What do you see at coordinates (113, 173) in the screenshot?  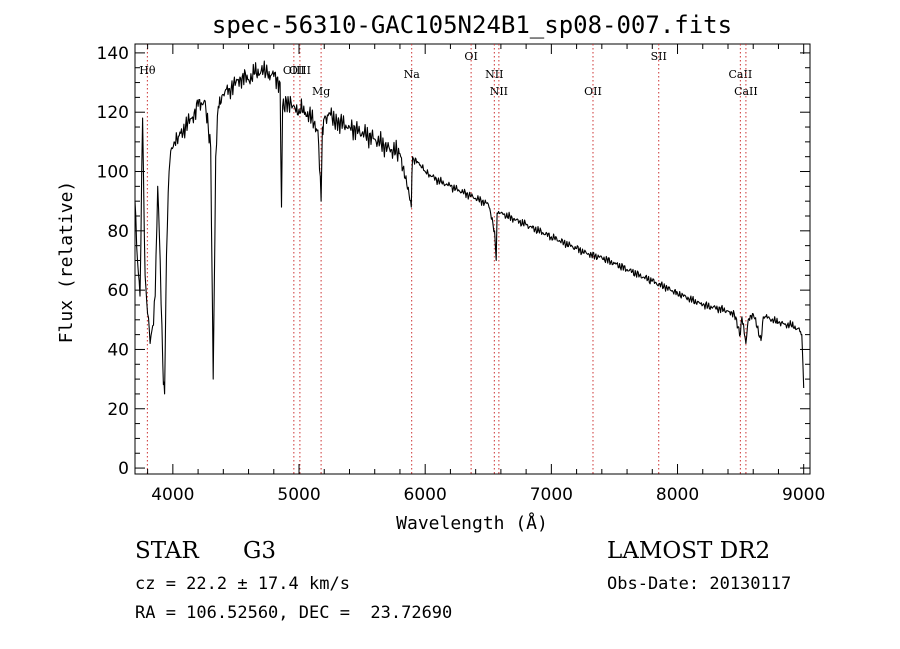 I see `y-tick-label: 100` at bounding box center [113, 173].